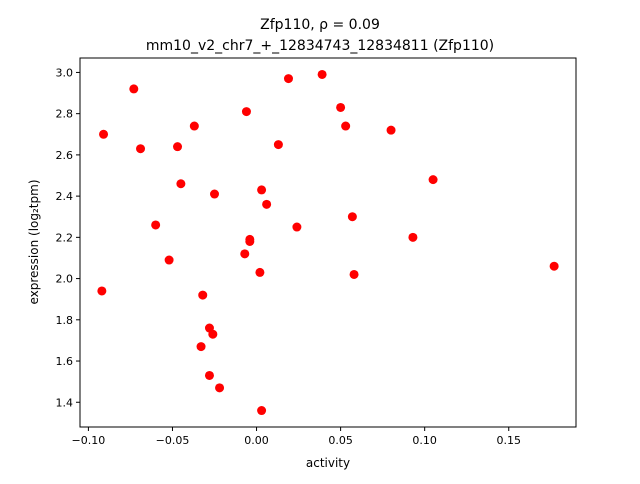 This screenshot has width=640, height=484. I want to click on y-tick-label: 2.2, so click(65, 237).